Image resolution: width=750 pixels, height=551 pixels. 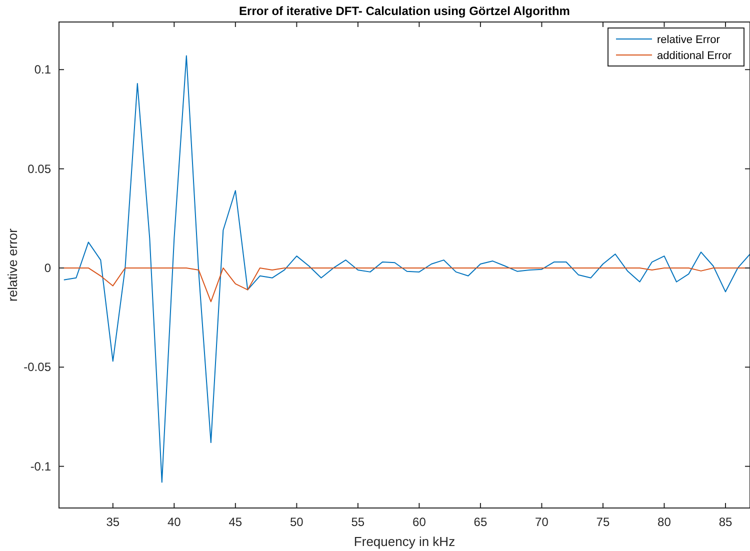 I want to click on x-tick-label: 80, so click(x=665, y=522).